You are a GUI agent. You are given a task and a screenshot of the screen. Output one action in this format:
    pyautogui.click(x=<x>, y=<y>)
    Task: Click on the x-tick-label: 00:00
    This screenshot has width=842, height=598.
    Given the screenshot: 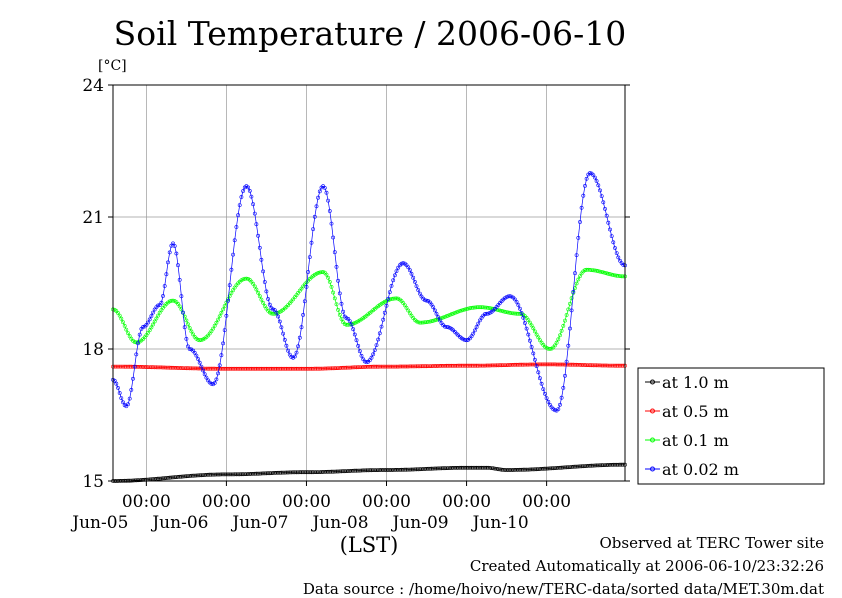 What is the action you would take?
    pyautogui.click(x=146, y=502)
    